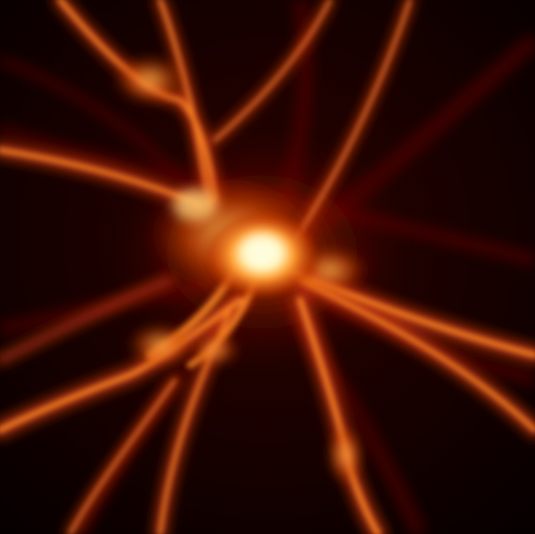  What do you see at coordinates (195, 205) in the screenshot?
I see `core-upper-lobe` at bounding box center [195, 205].